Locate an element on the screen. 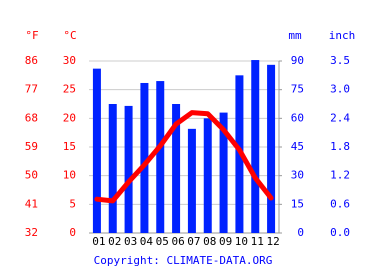 The width and height of the screenshot is (365, 273). y2-tick-label: 60 is located at coordinates (297, 117).